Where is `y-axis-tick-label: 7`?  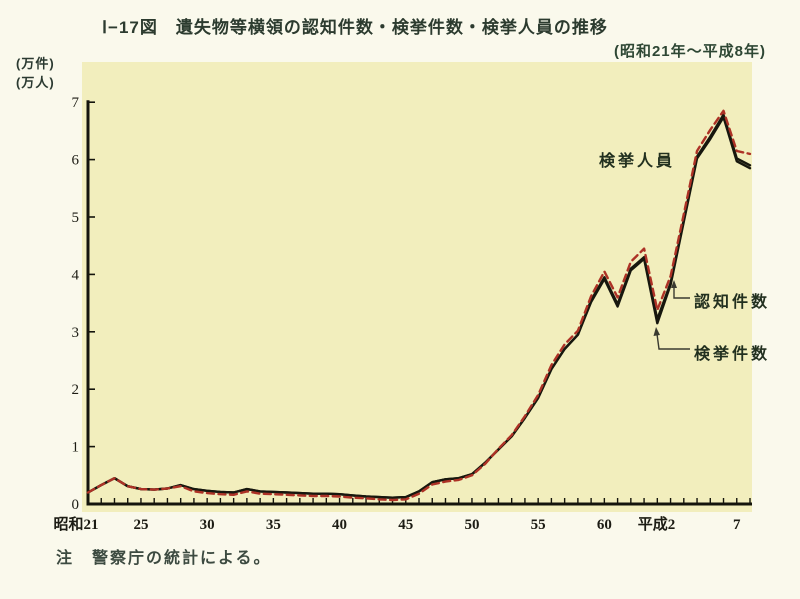
y-axis-tick-label: 7 is located at coordinates (76, 103).